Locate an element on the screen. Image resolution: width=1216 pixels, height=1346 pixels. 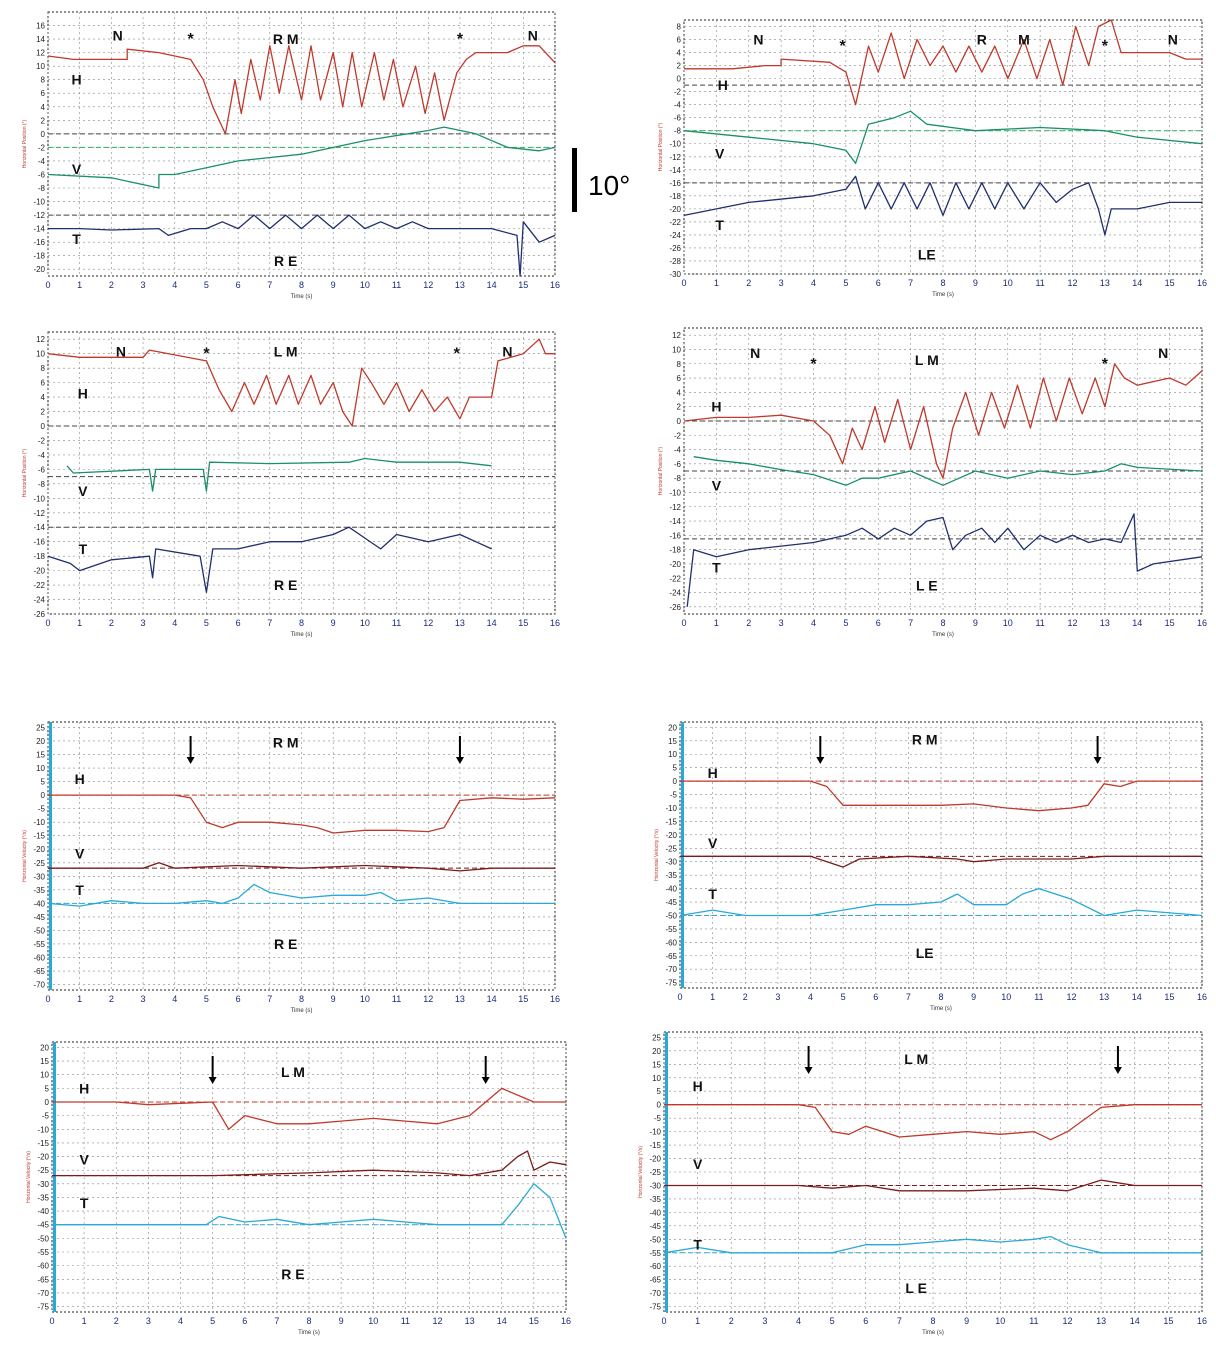
y-tick-label: -24 is located at coordinates (39, 600).